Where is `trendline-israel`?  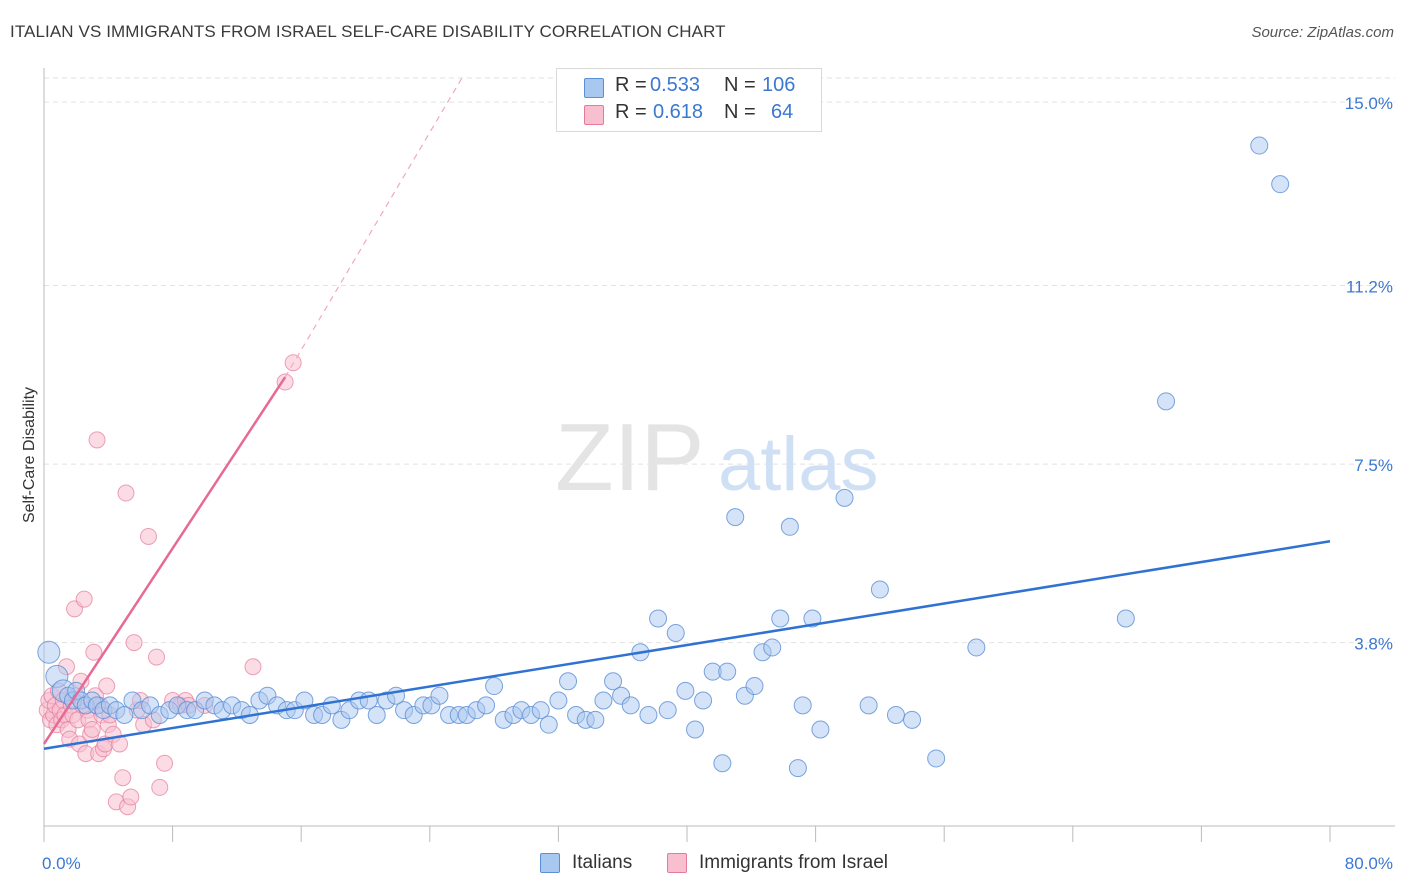 trendline-israel is located at coordinates (164, 560).